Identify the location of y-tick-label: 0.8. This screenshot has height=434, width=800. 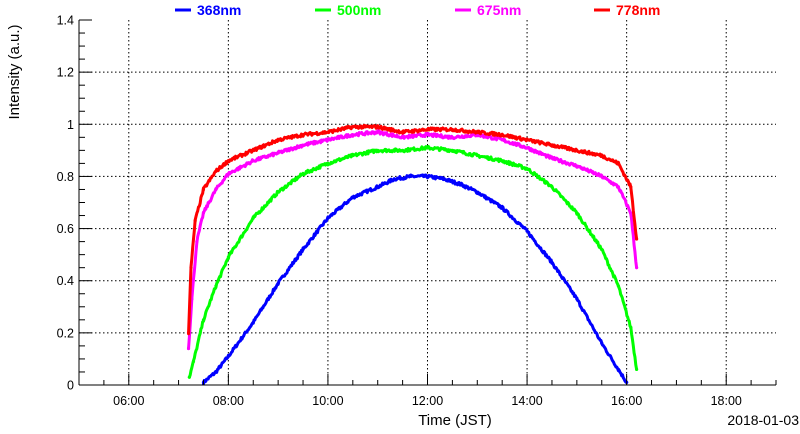
(65, 177).